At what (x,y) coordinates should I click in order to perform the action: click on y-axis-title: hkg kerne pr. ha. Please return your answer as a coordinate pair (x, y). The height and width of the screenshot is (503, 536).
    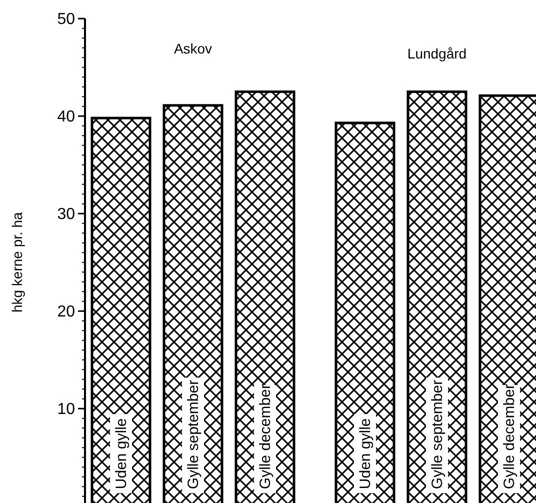
    Looking at the image, I should click on (17, 262).